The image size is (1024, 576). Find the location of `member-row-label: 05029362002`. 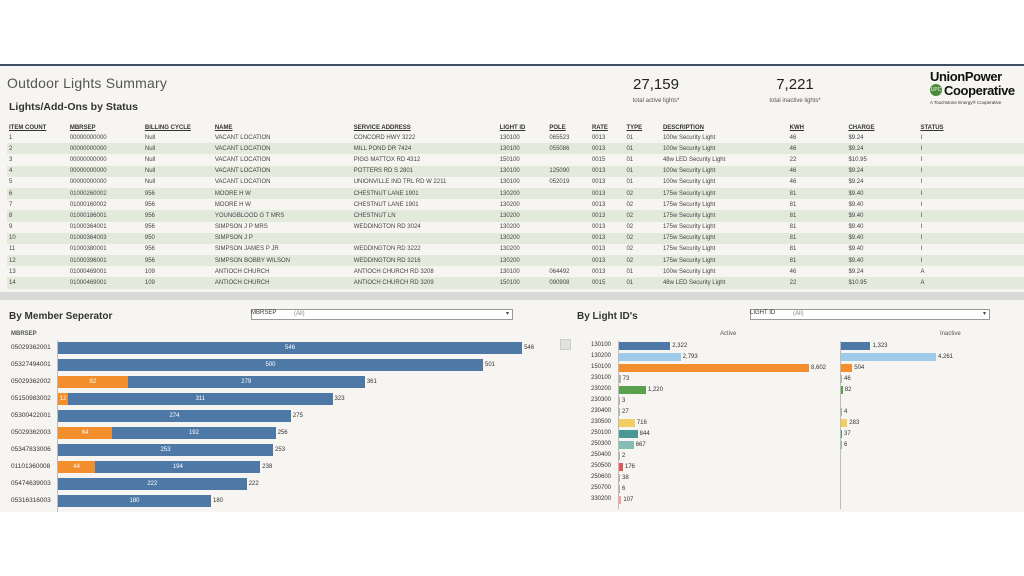

member-row-label: 05029362002 is located at coordinates (31, 381).